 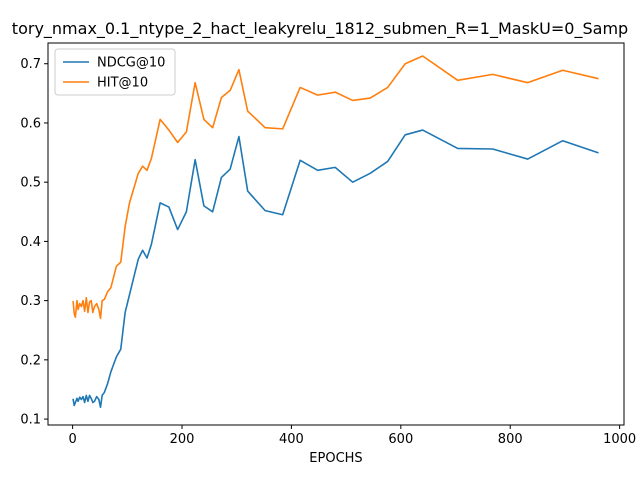 What do you see at coordinates (30, 242) in the screenshot?
I see `y-tick-label: 0.4` at bounding box center [30, 242].